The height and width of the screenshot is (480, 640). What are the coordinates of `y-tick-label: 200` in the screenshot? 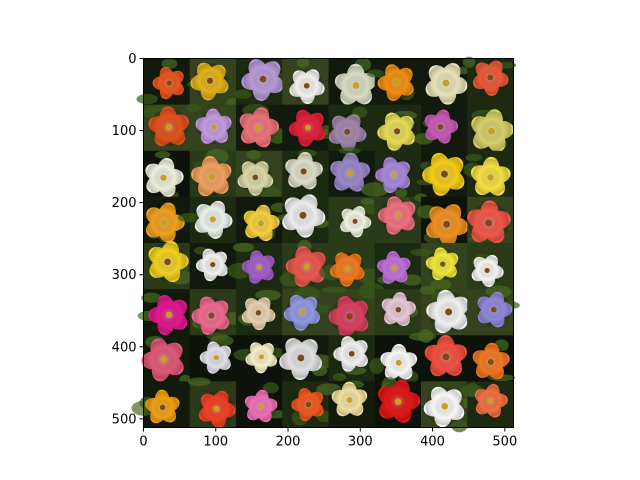 It's located at (124, 203).